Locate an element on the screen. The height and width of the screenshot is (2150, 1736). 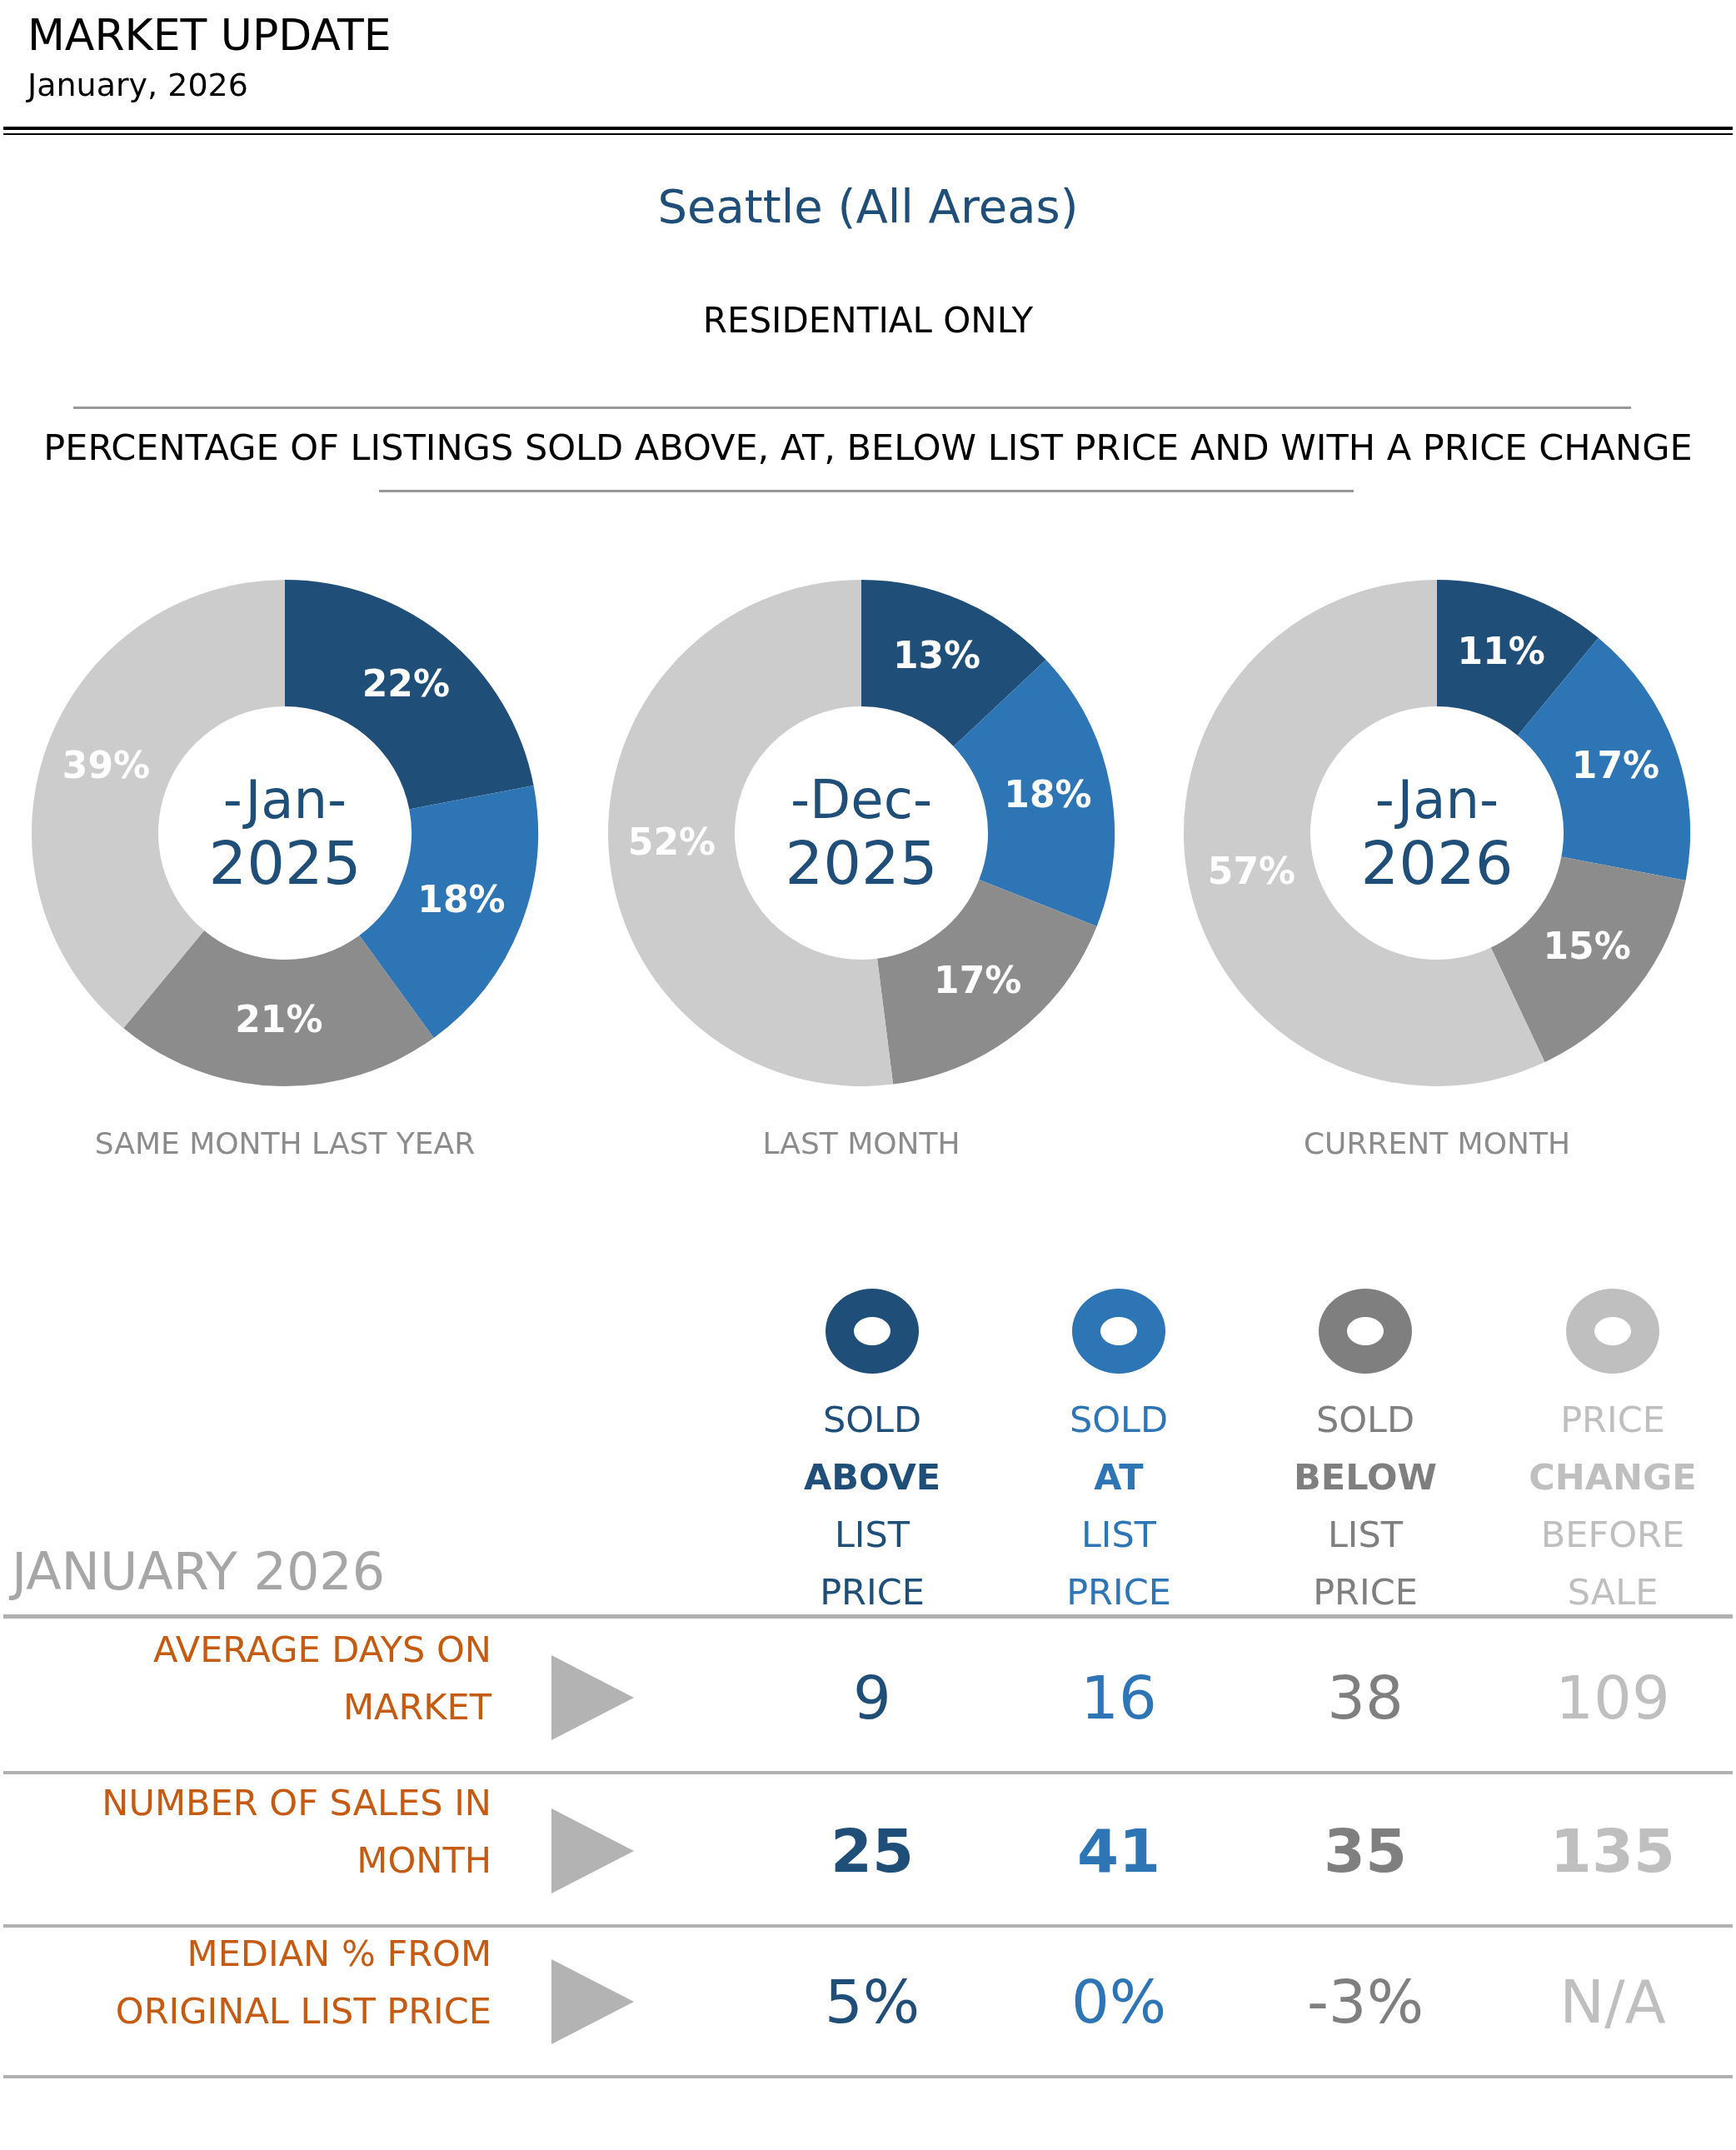
category-label: PRICE CHANGE BEFORE SALE is located at coordinates (1613, 1506).